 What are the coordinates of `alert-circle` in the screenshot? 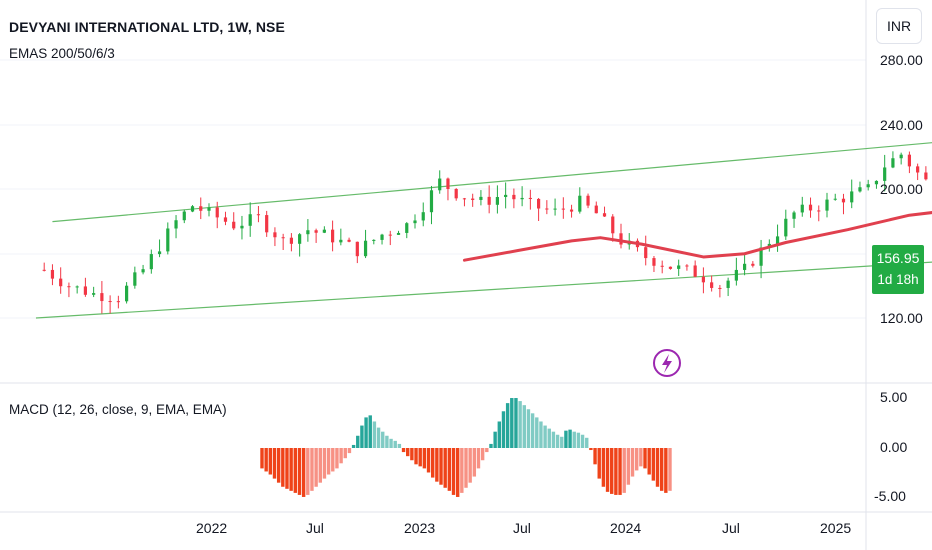 It's located at (667, 363).